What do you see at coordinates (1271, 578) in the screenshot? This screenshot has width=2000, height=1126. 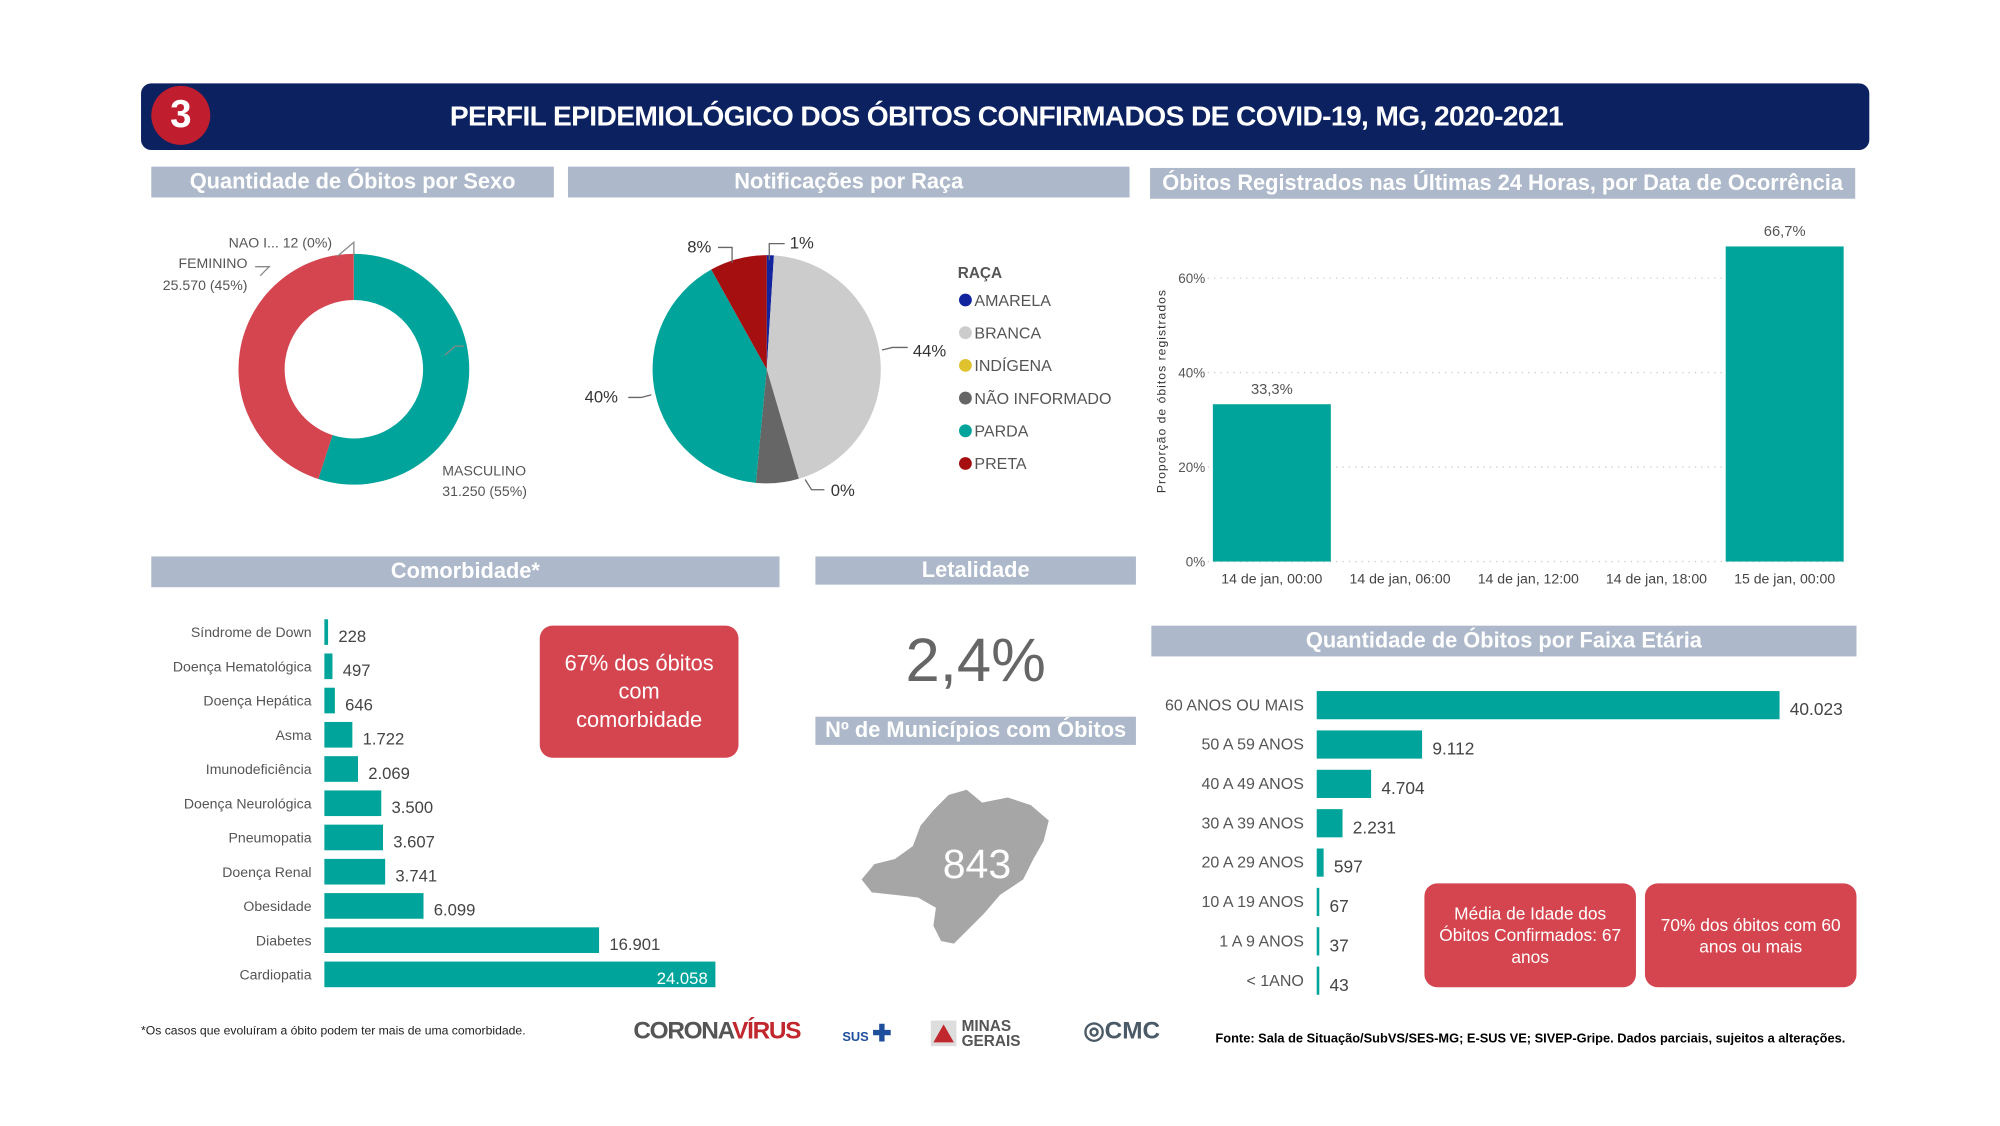 I see `x-tick-label: 14 de jan, 00:00` at bounding box center [1271, 578].